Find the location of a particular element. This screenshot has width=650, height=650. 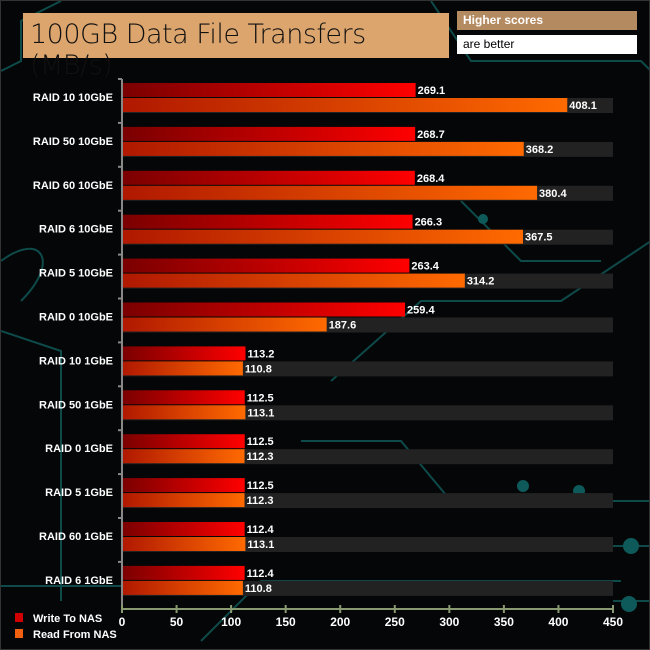

data-label: 269.1 is located at coordinates (432, 91).